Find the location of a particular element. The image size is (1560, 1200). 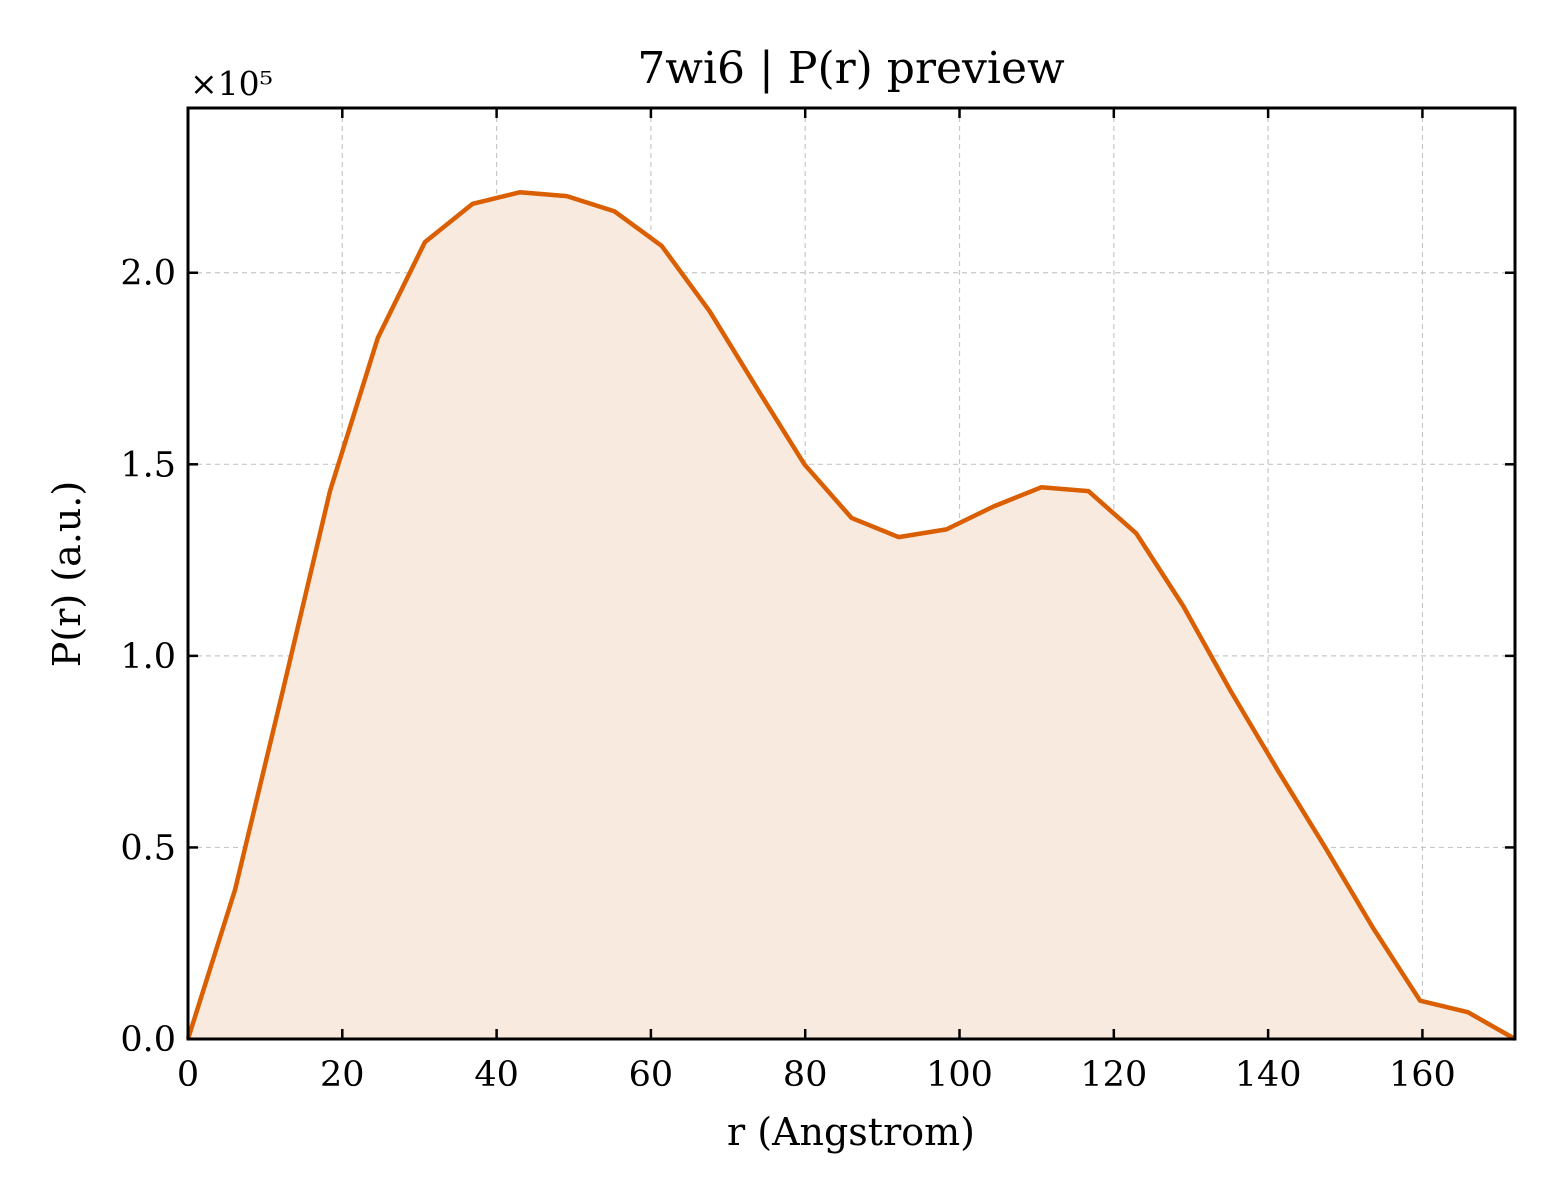

y-scale-multiplier: ×10⁵ is located at coordinates (231, 83).